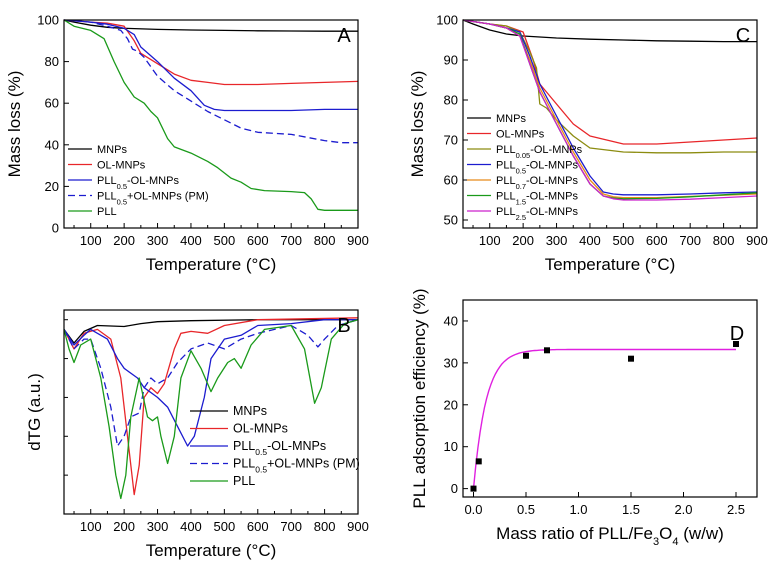 This screenshot has width=773, height=567. What do you see at coordinates (736, 509) in the screenshot?
I see `x-tick-label: 2.5` at bounding box center [736, 509].